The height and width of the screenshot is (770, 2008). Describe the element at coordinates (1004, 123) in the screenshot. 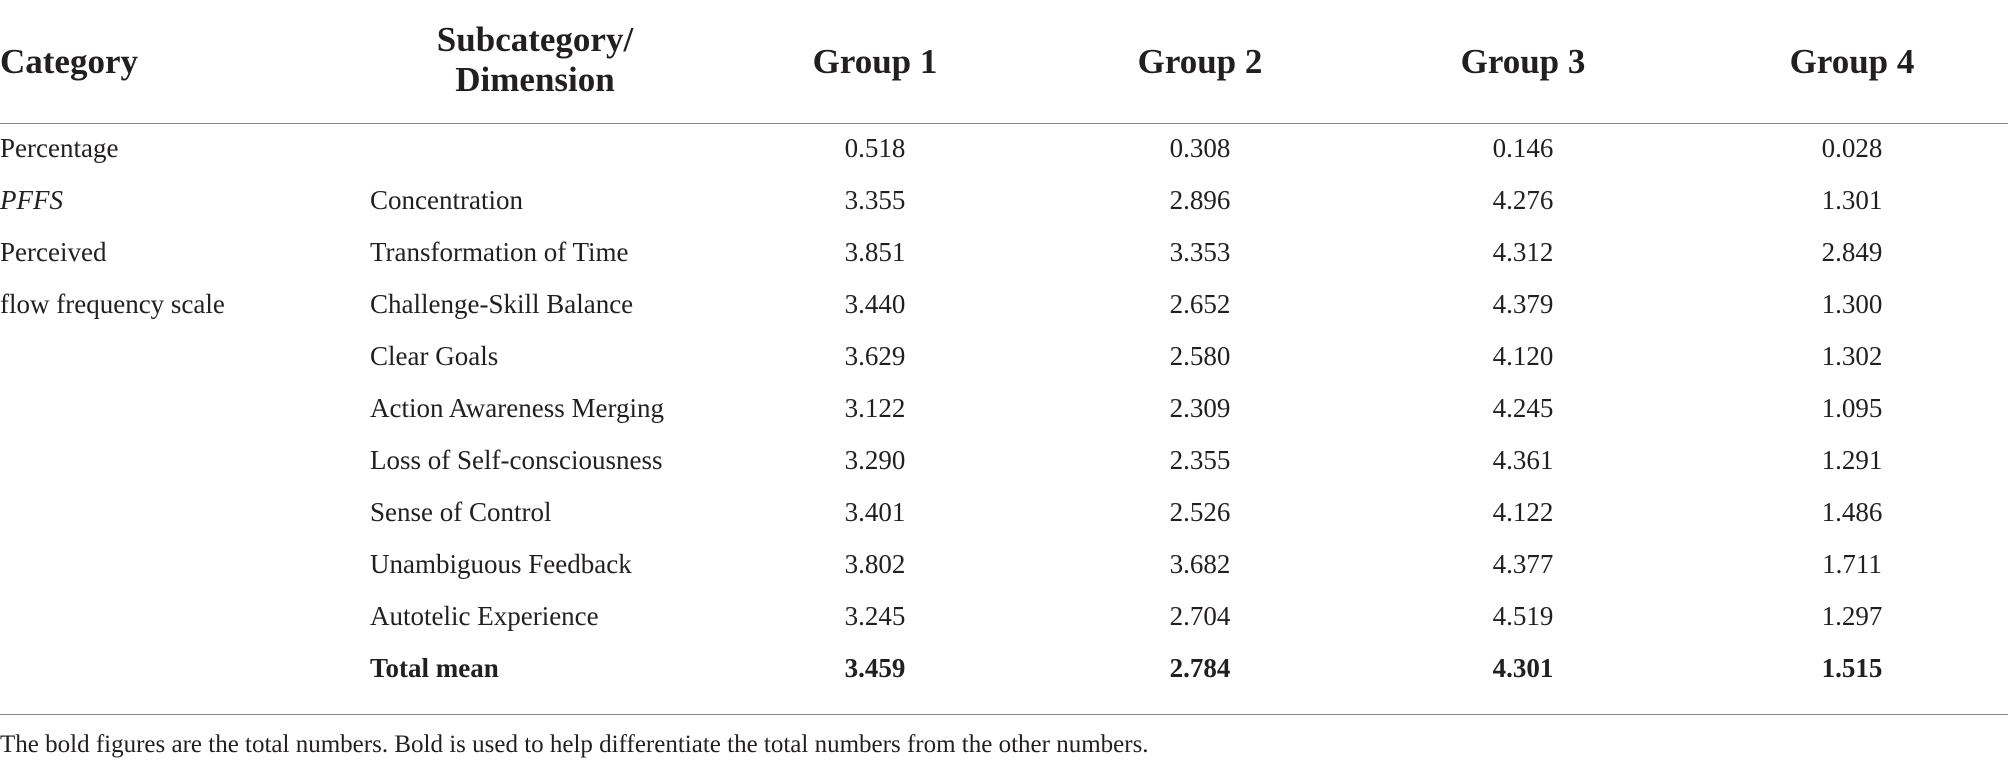

I see `header-divider` at that location.